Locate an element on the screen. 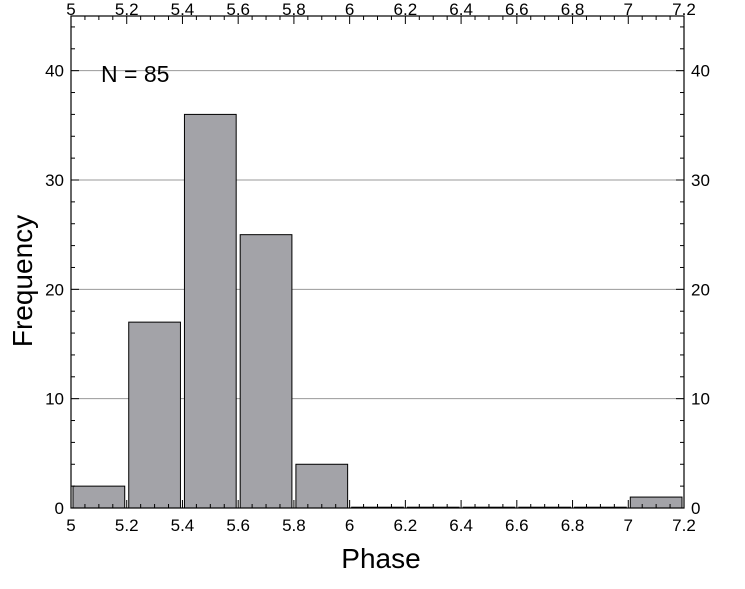  y-tick-labels-right: 0 10 20 30 40 is located at coordinates (700, 290).